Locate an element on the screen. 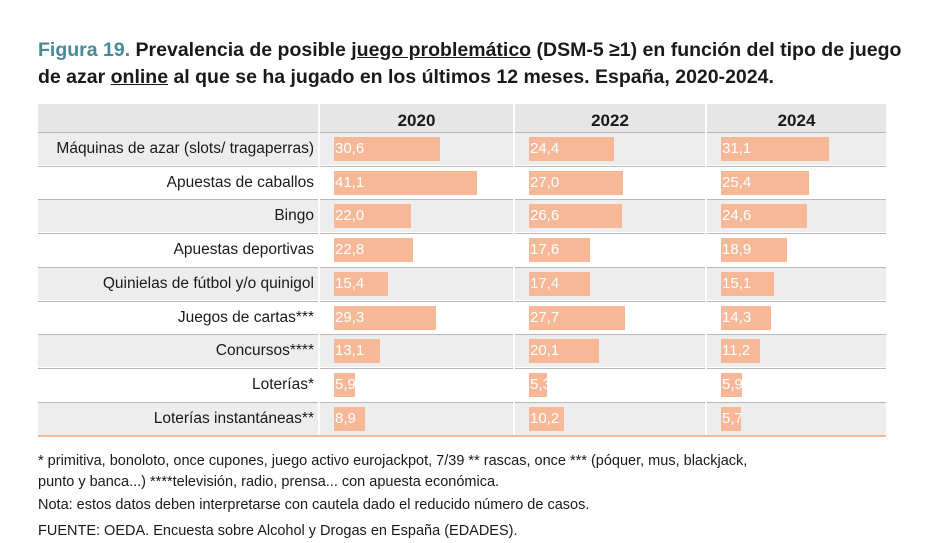  data-label-2020: 29,3 is located at coordinates (350, 317).